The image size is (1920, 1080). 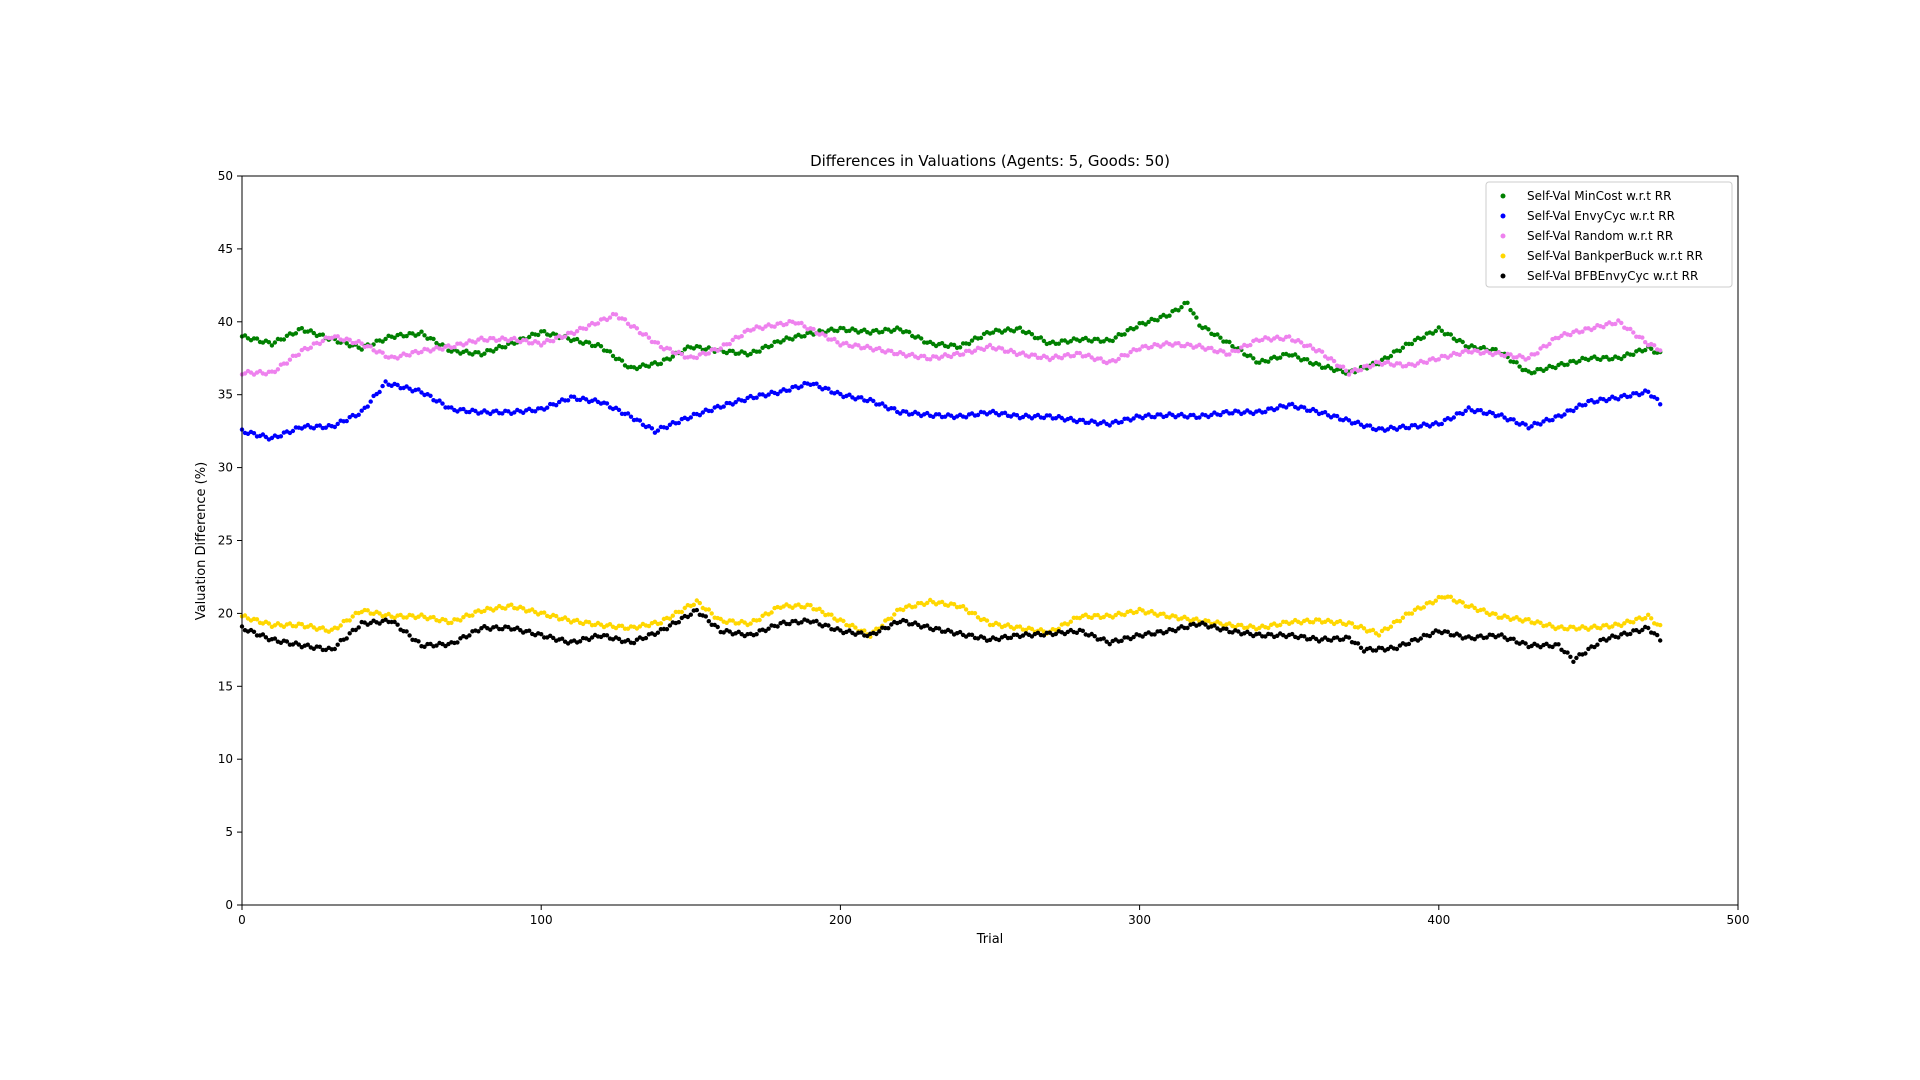 I want to click on legend-label: Self-Val Random w.r.t RR, so click(x=1600, y=236).